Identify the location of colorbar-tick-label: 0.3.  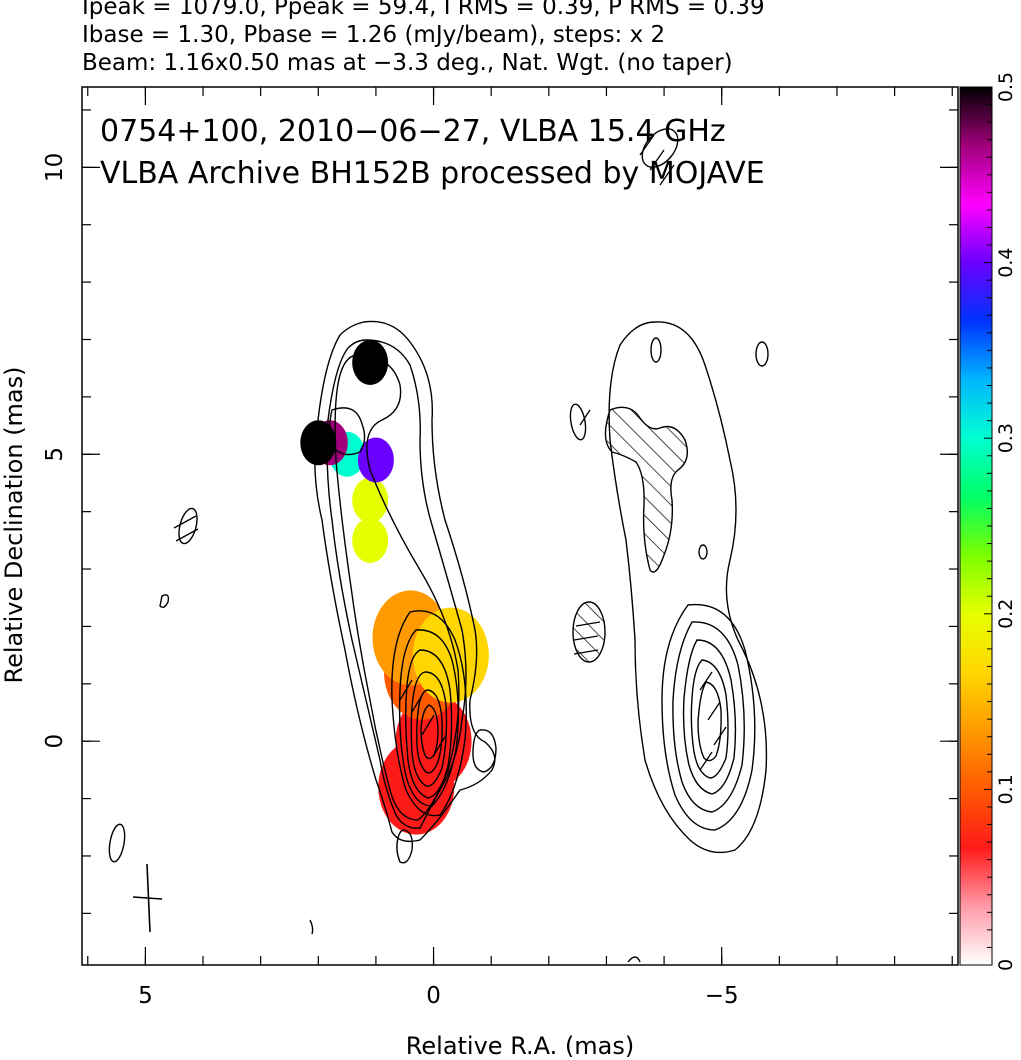
(1006, 438).